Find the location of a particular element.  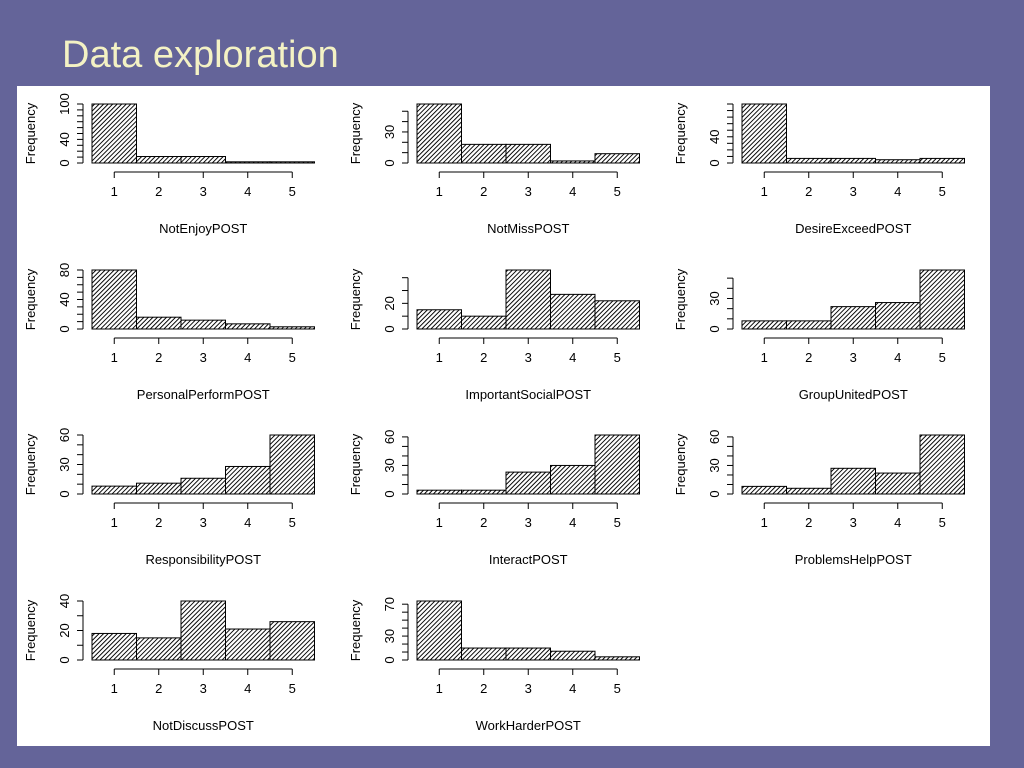

histogram-ResponsibilityPOST: 1 2 3 4 5 ResponsibilityPOST 0 30 60 Frequency is located at coordinates (169, 497).